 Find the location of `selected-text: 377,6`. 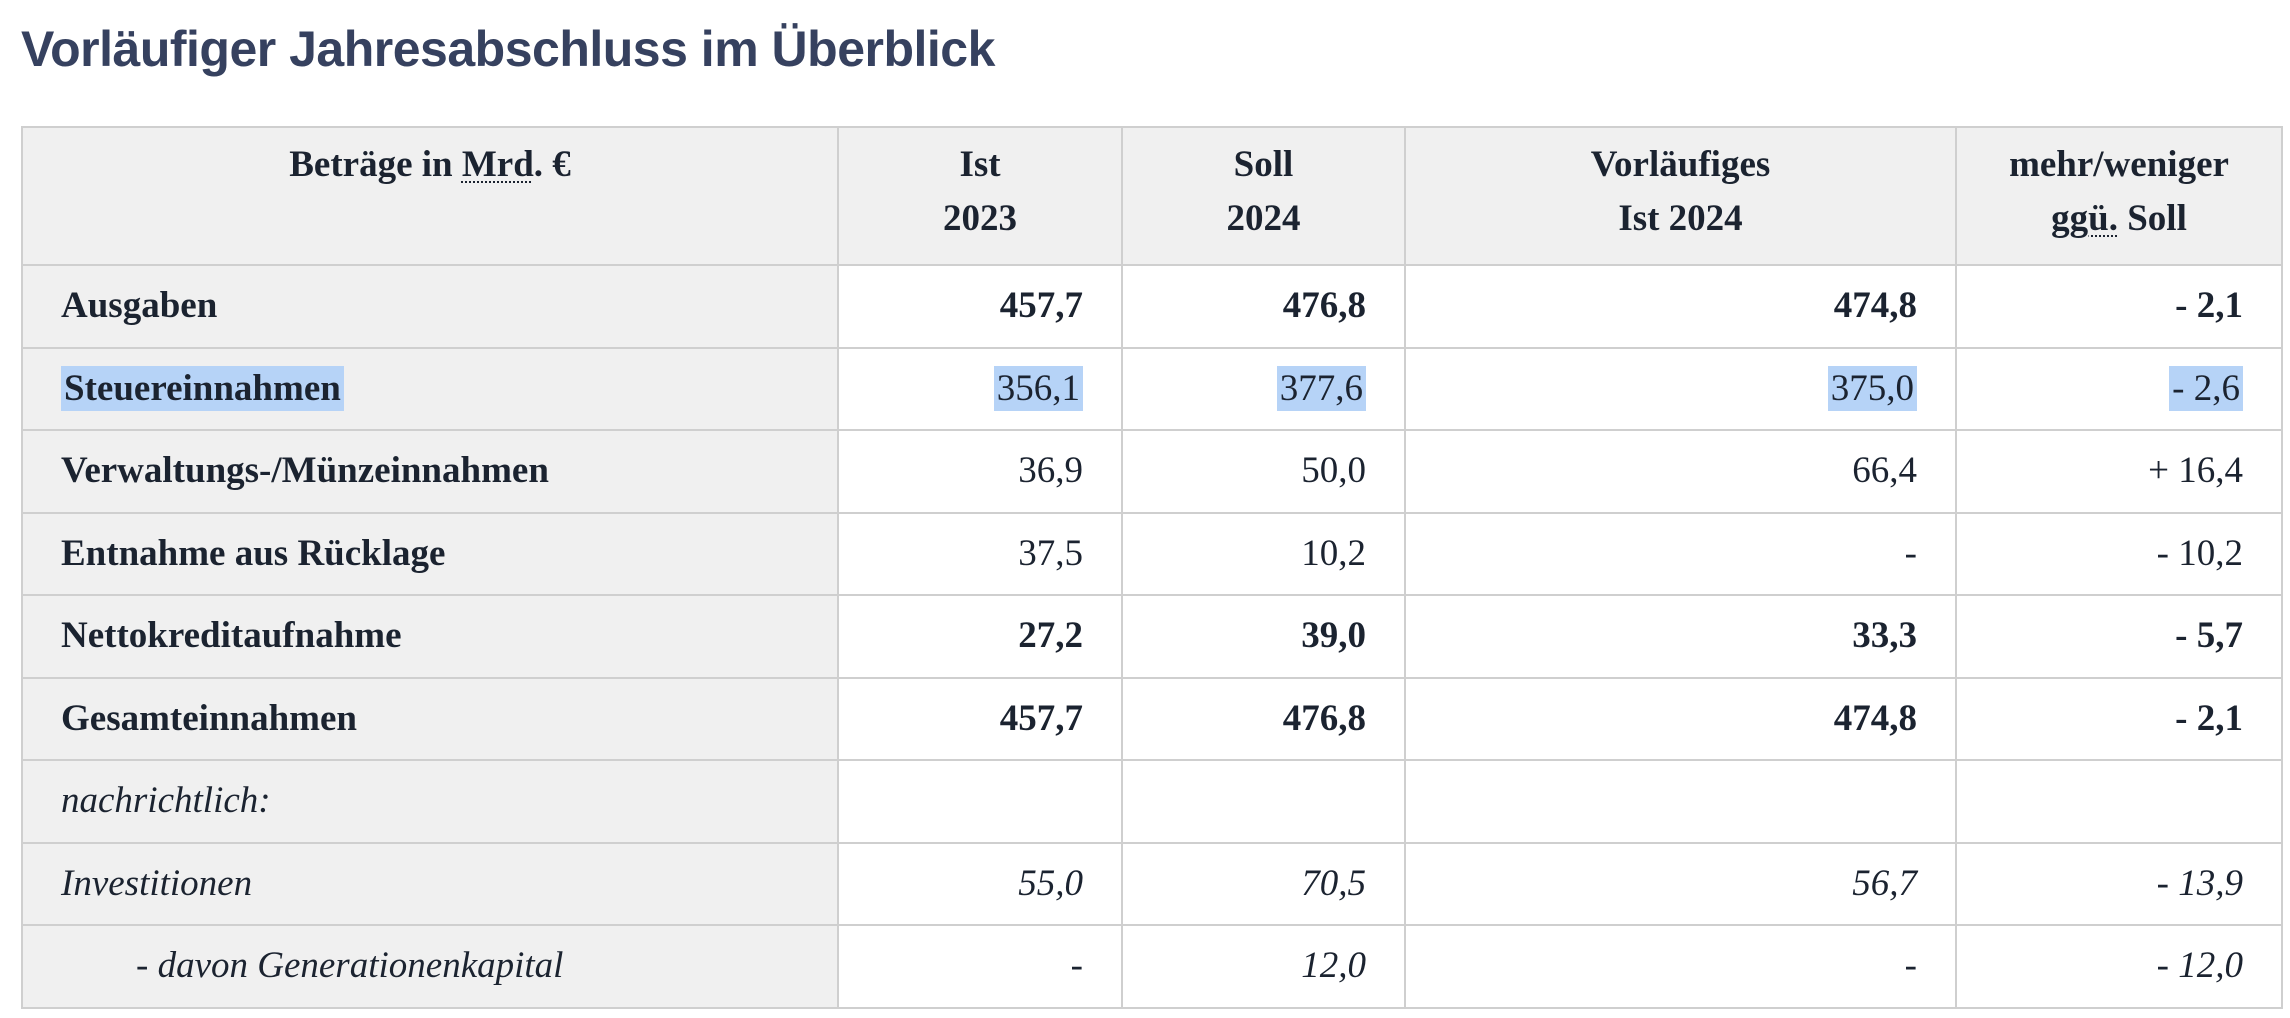

selected-text: 377,6 is located at coordinates (1321, 388).